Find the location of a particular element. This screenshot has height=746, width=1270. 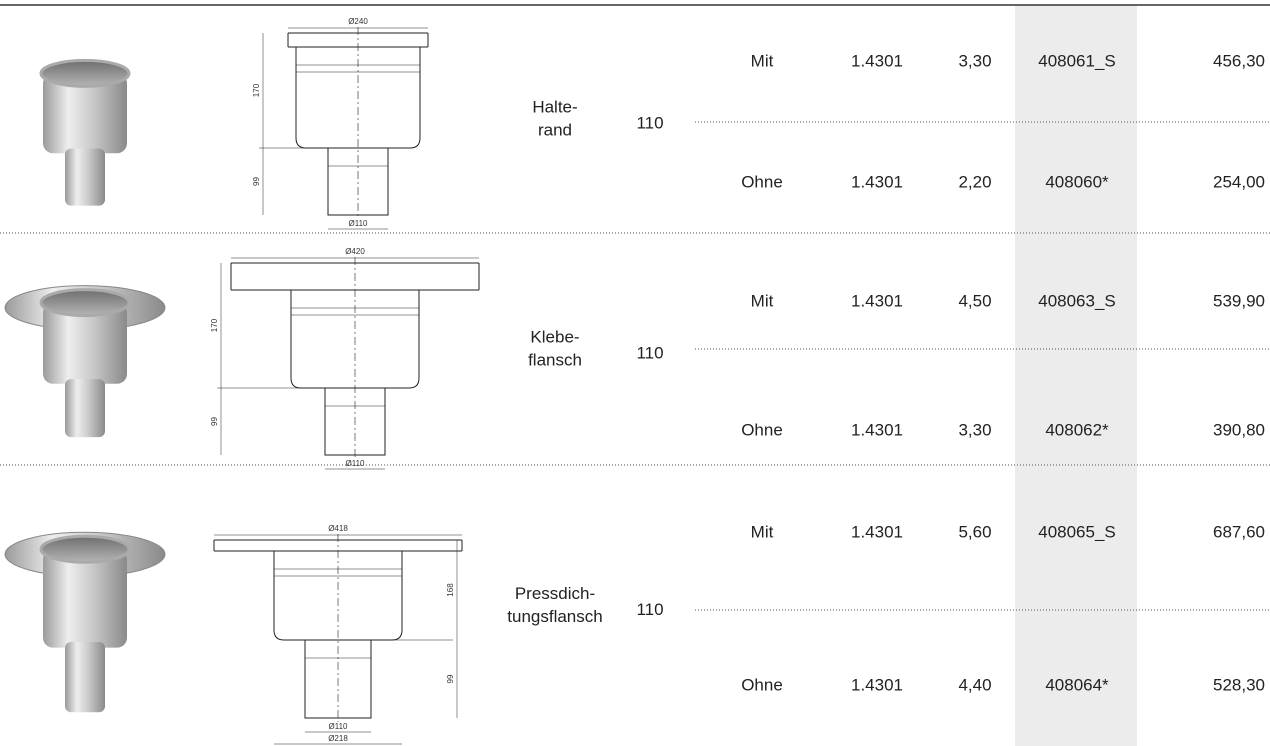

price: 254,00 is located at coordinates (1239, 181).